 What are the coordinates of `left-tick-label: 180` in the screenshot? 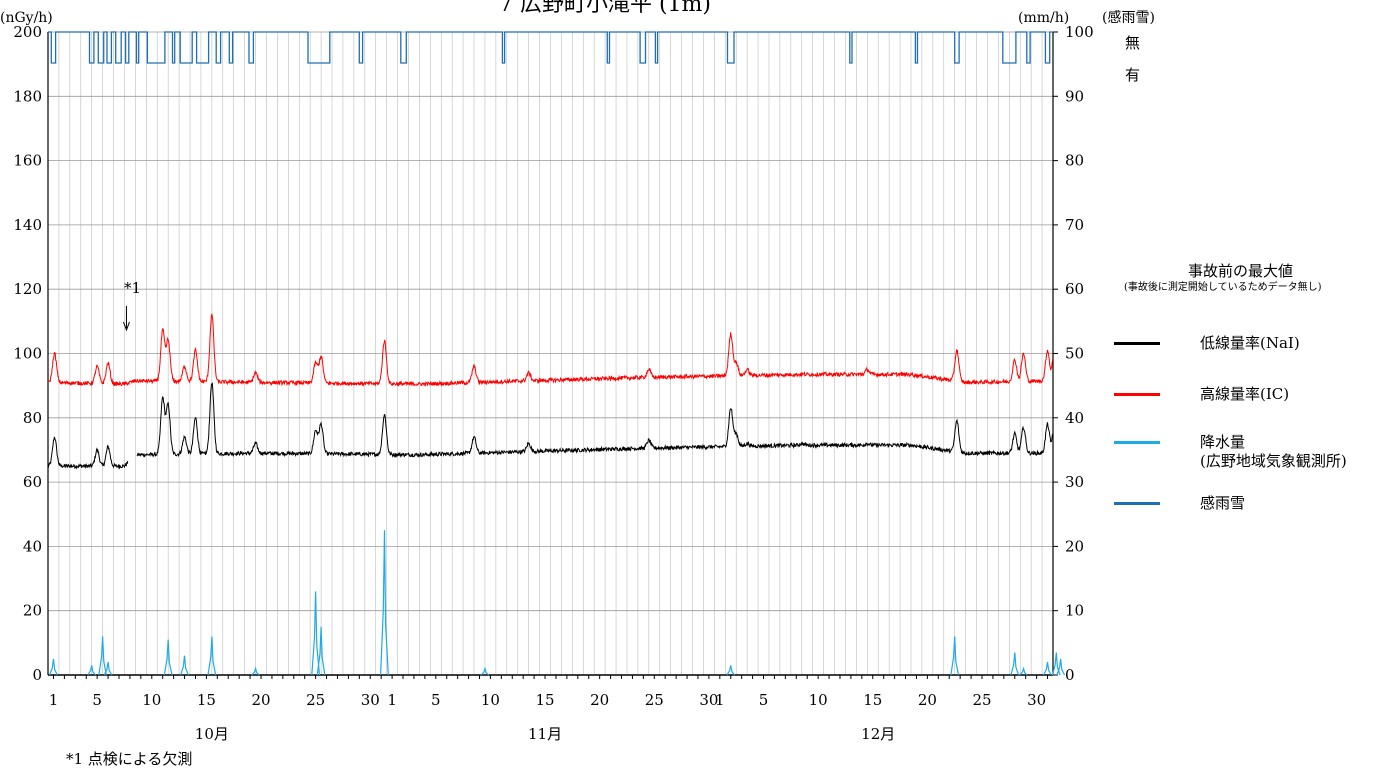 It's located at (27, 96).